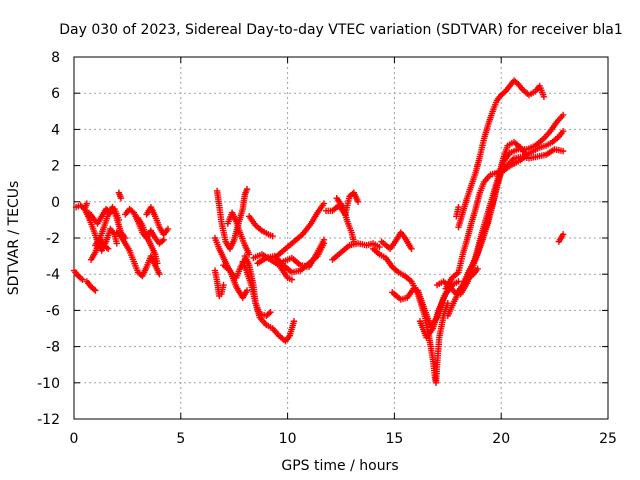  What do you see at coordinates (55, 167) in the screenshot?
I see `y-tick-label: 2` at bounding box center [55, 167].